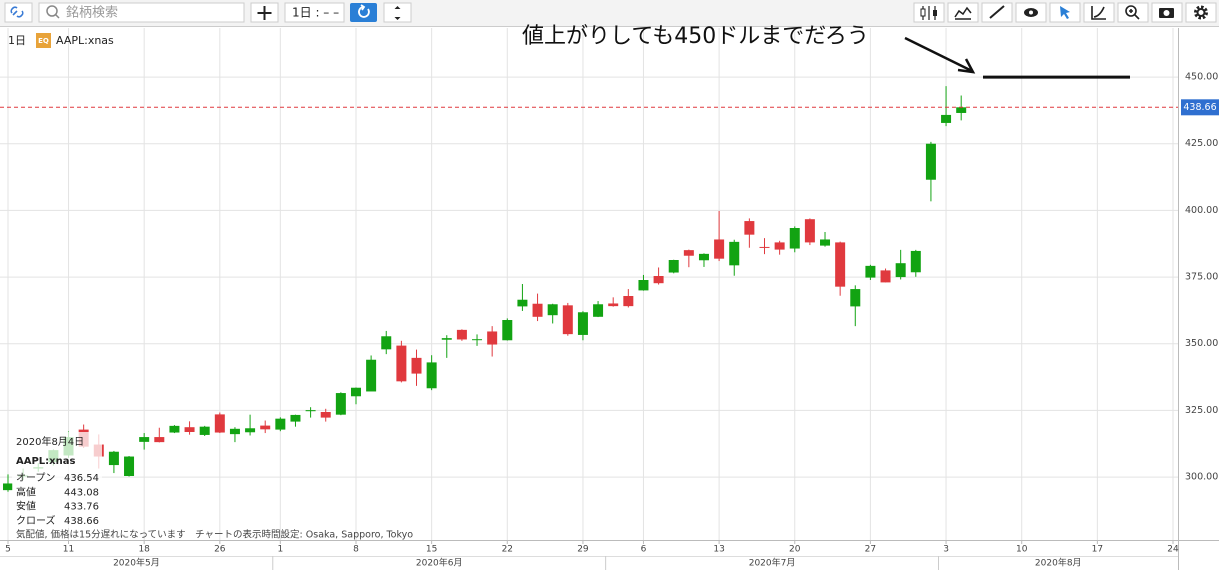 This screenshot has width=1219, height=570. I want to click on y-tick-label: 300.00, so click(1201, 477).